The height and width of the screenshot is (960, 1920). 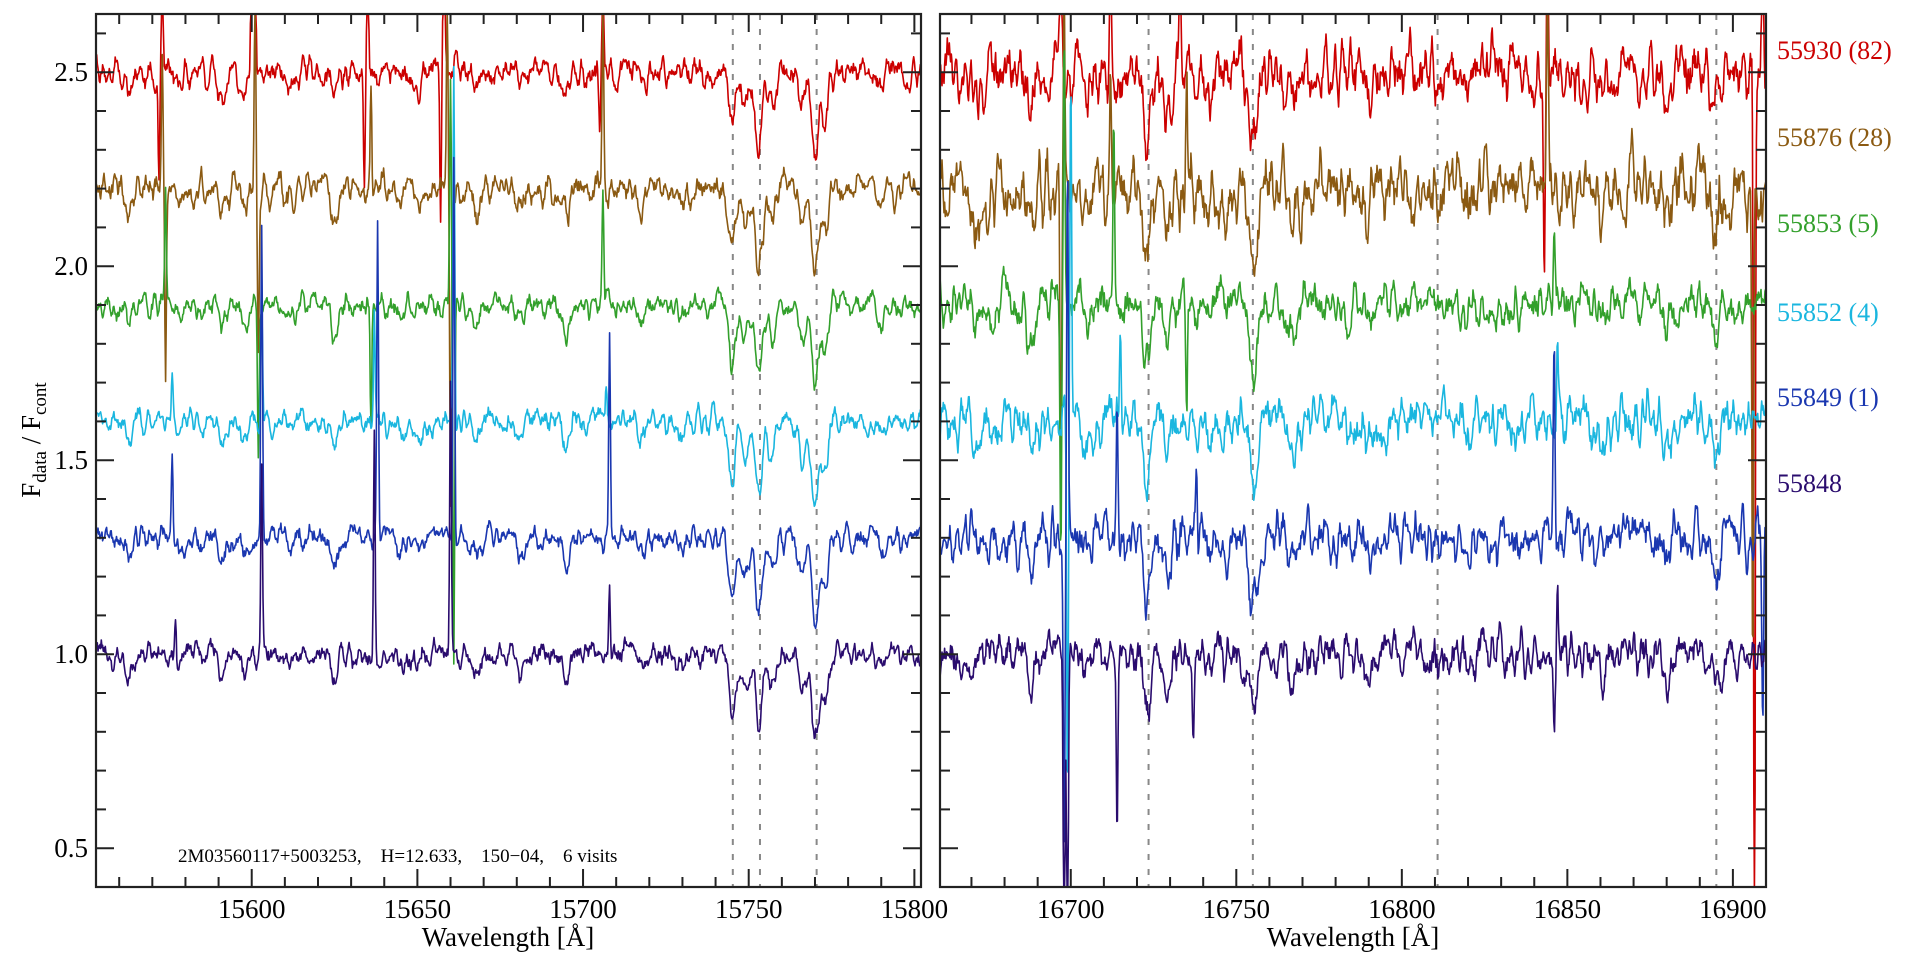 What do you see at coordinates (508, 937) in the screenshot?
I see `x-axis-title-left: Wavelength [Å]` at bounding box center [508, 937].